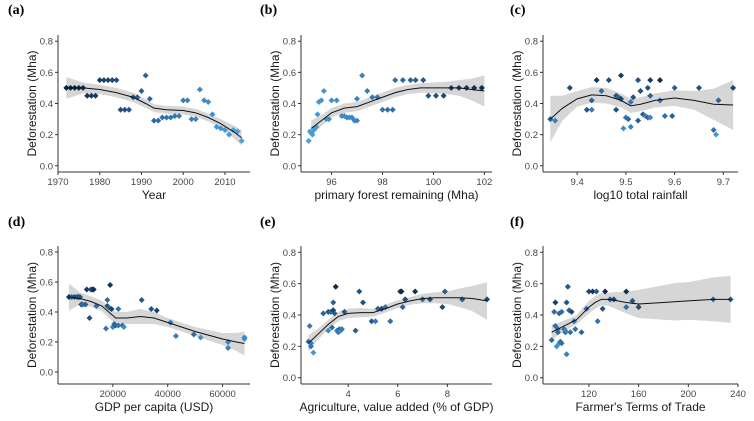 Image resolution: width=754 pixels, height=421 pixels. I want to click on panel-label: (c), so click(518, 10).